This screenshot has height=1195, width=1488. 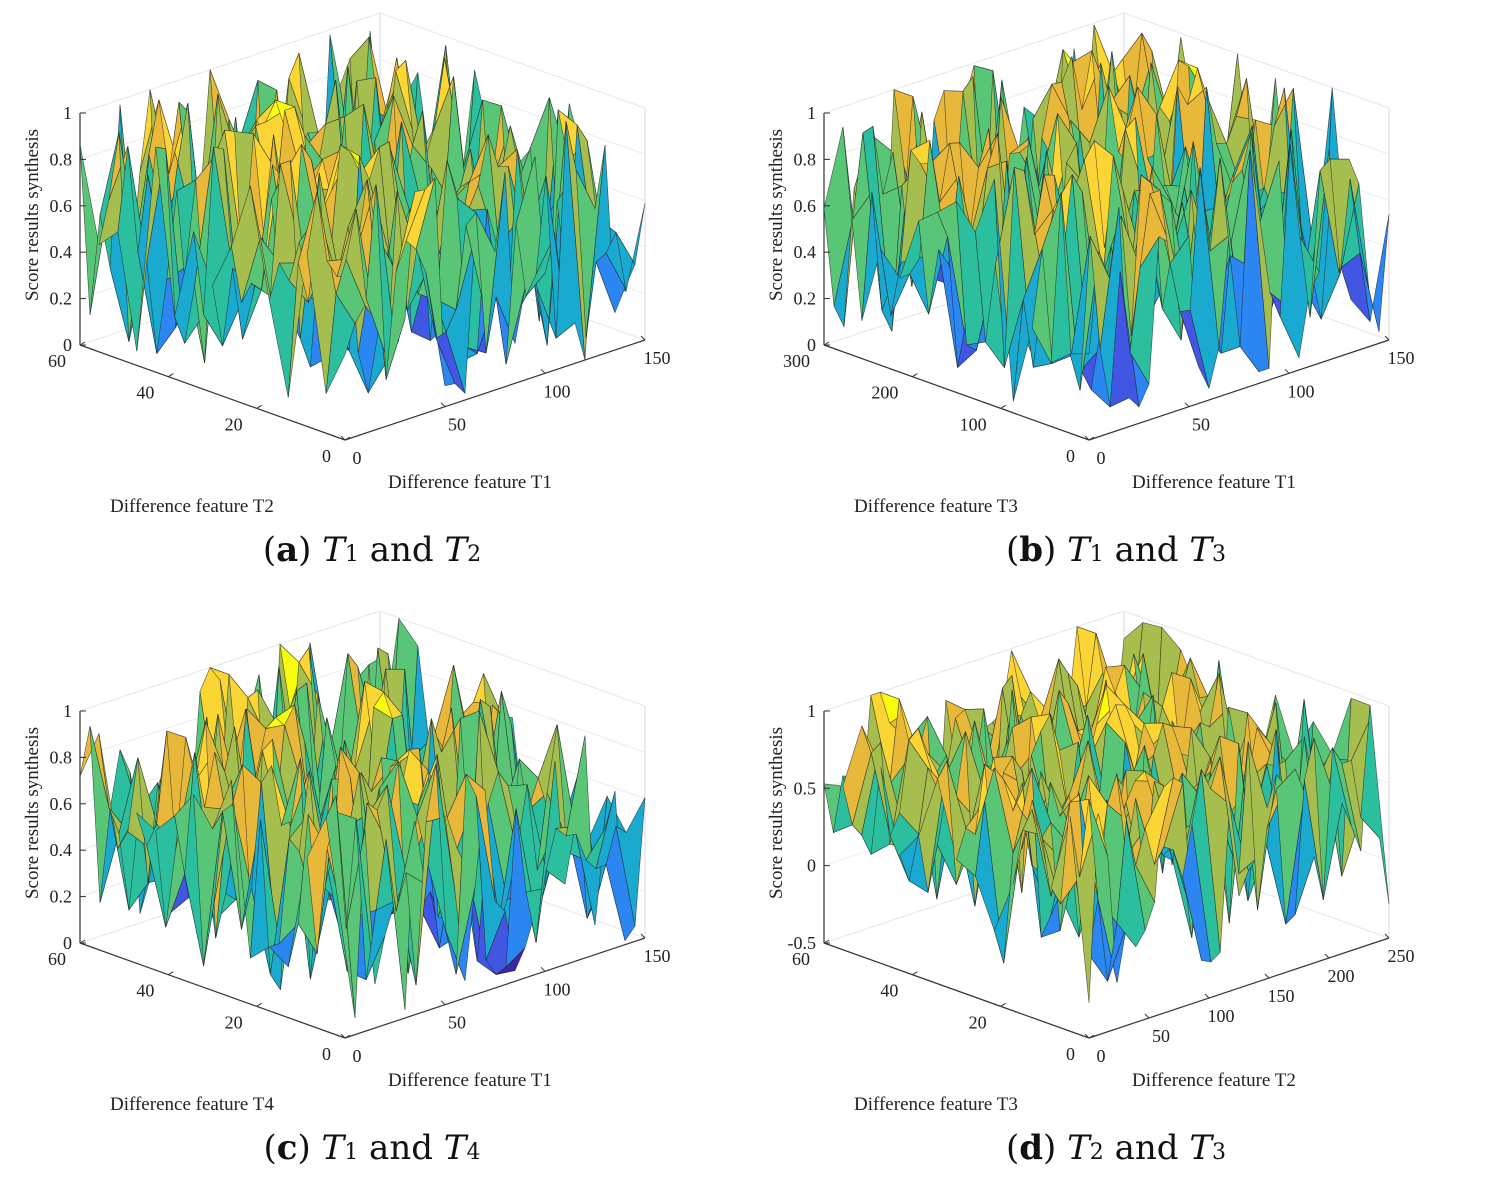 What do you see at coordinates (796, 361) in the screenshot?
I see `y-tick-label: 300` at bounding box center [796, 361].